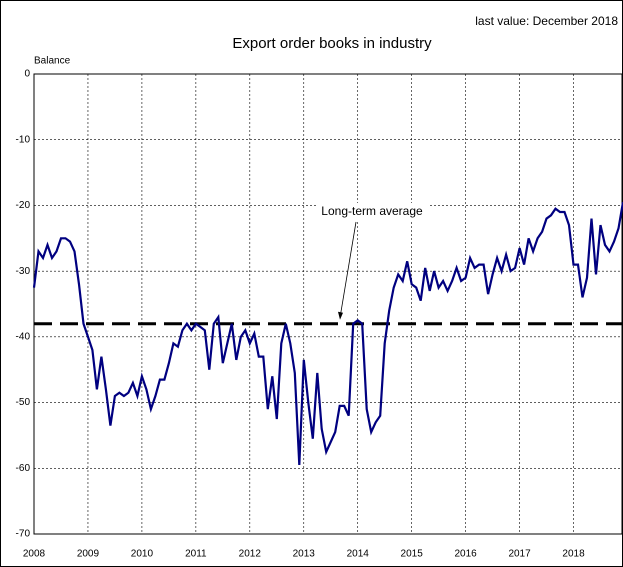 The height and width of the screenshot is (567, 623). What do you see at coordinates (23, 336) in the screenshot?
I see `y-tick-label: -40` at bounding box center [23, 336].